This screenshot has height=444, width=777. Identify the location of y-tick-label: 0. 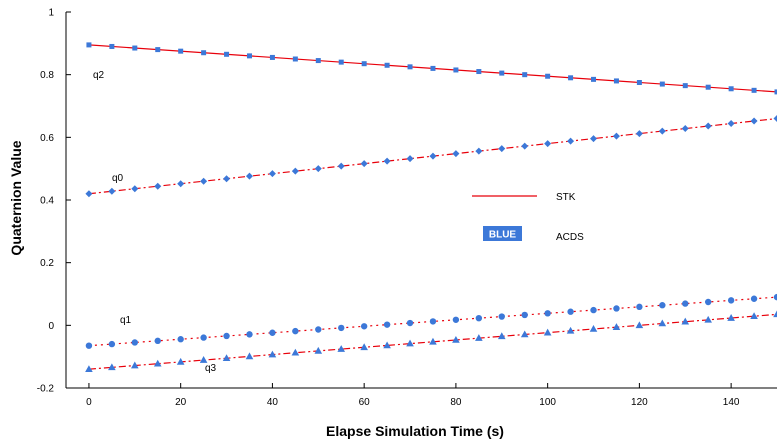
(51, 326).